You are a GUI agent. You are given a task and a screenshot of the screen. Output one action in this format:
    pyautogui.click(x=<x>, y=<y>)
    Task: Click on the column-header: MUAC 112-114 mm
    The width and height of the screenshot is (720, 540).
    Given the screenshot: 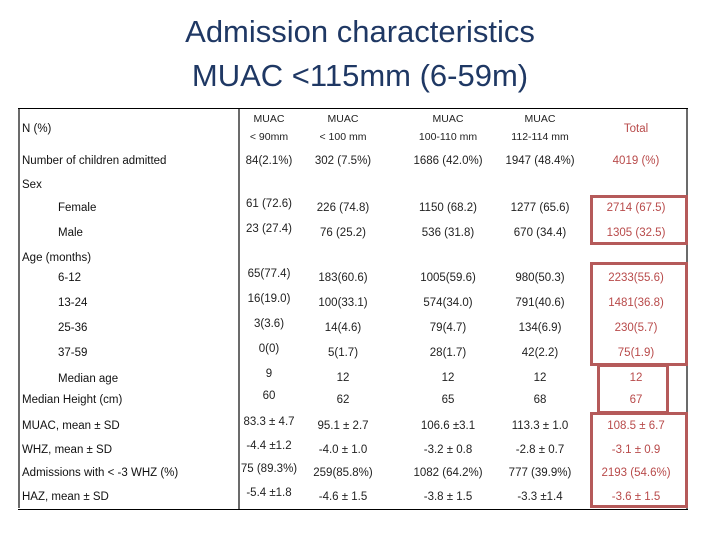 What is the action you would take?
    pyautogui.click(x=539, y=128)
    